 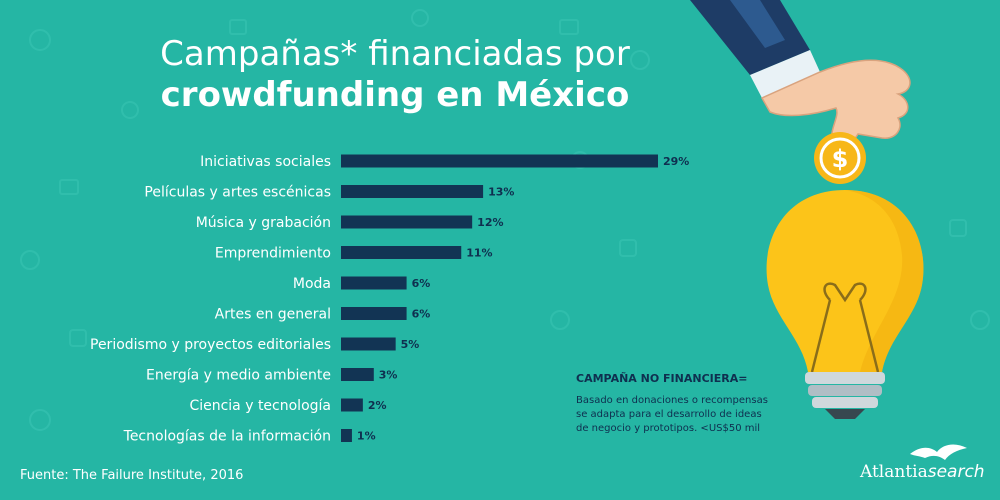 What do you see at coordinates (669, 414) in the screenshot?
I see `note-line-2: se adapta para el desarrollo de ideas` at bounding box center [669, 414].